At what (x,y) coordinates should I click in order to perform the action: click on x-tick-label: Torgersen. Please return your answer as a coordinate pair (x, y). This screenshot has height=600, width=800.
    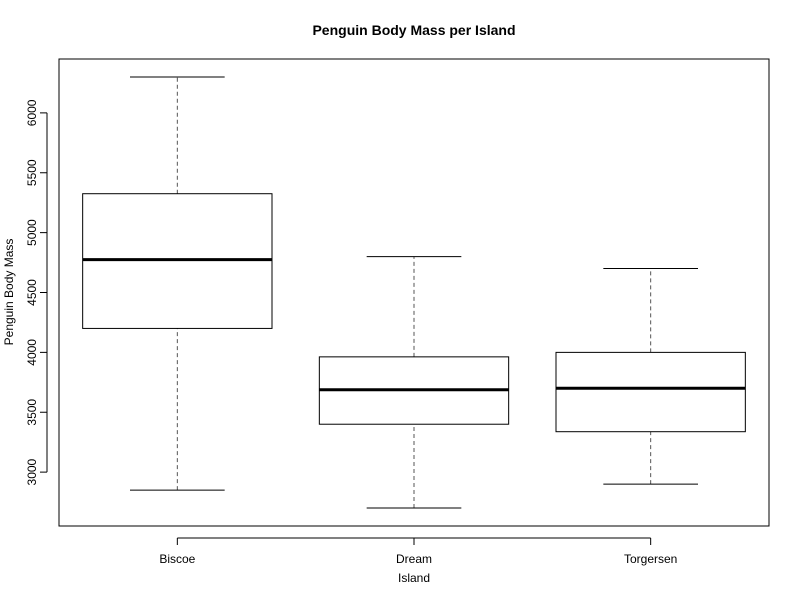
    Looking at the image, I should click on (650, 559).